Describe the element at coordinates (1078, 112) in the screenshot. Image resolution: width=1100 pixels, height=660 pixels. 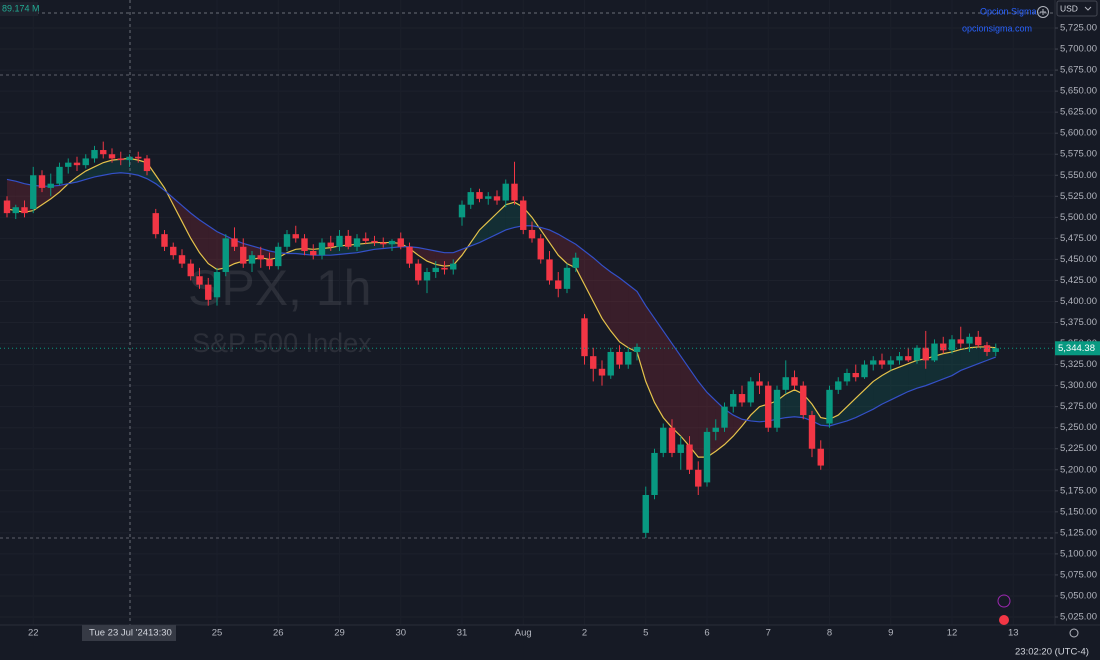
I see `y-tick-label: 5,625.00` at that location.